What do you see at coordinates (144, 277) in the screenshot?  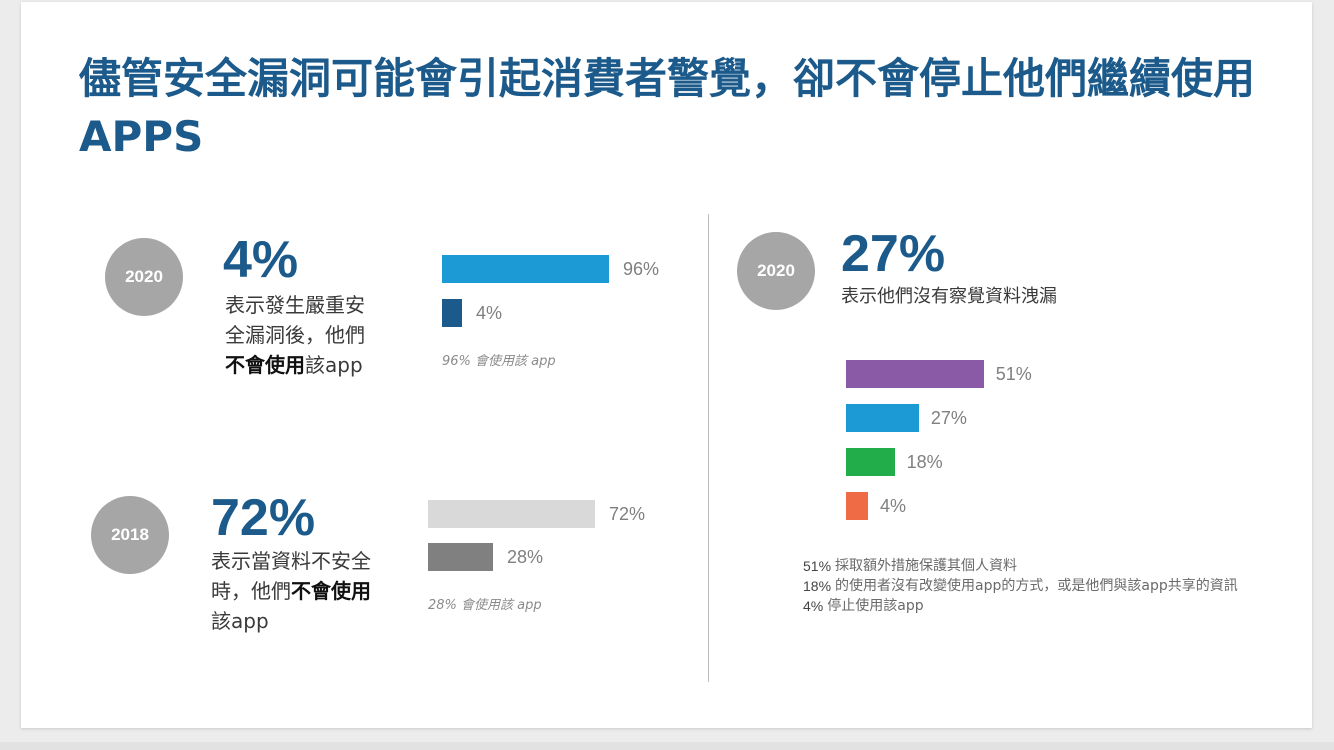 I see `year-badge-2020-left: 2020` at bounding box center [144, 277].